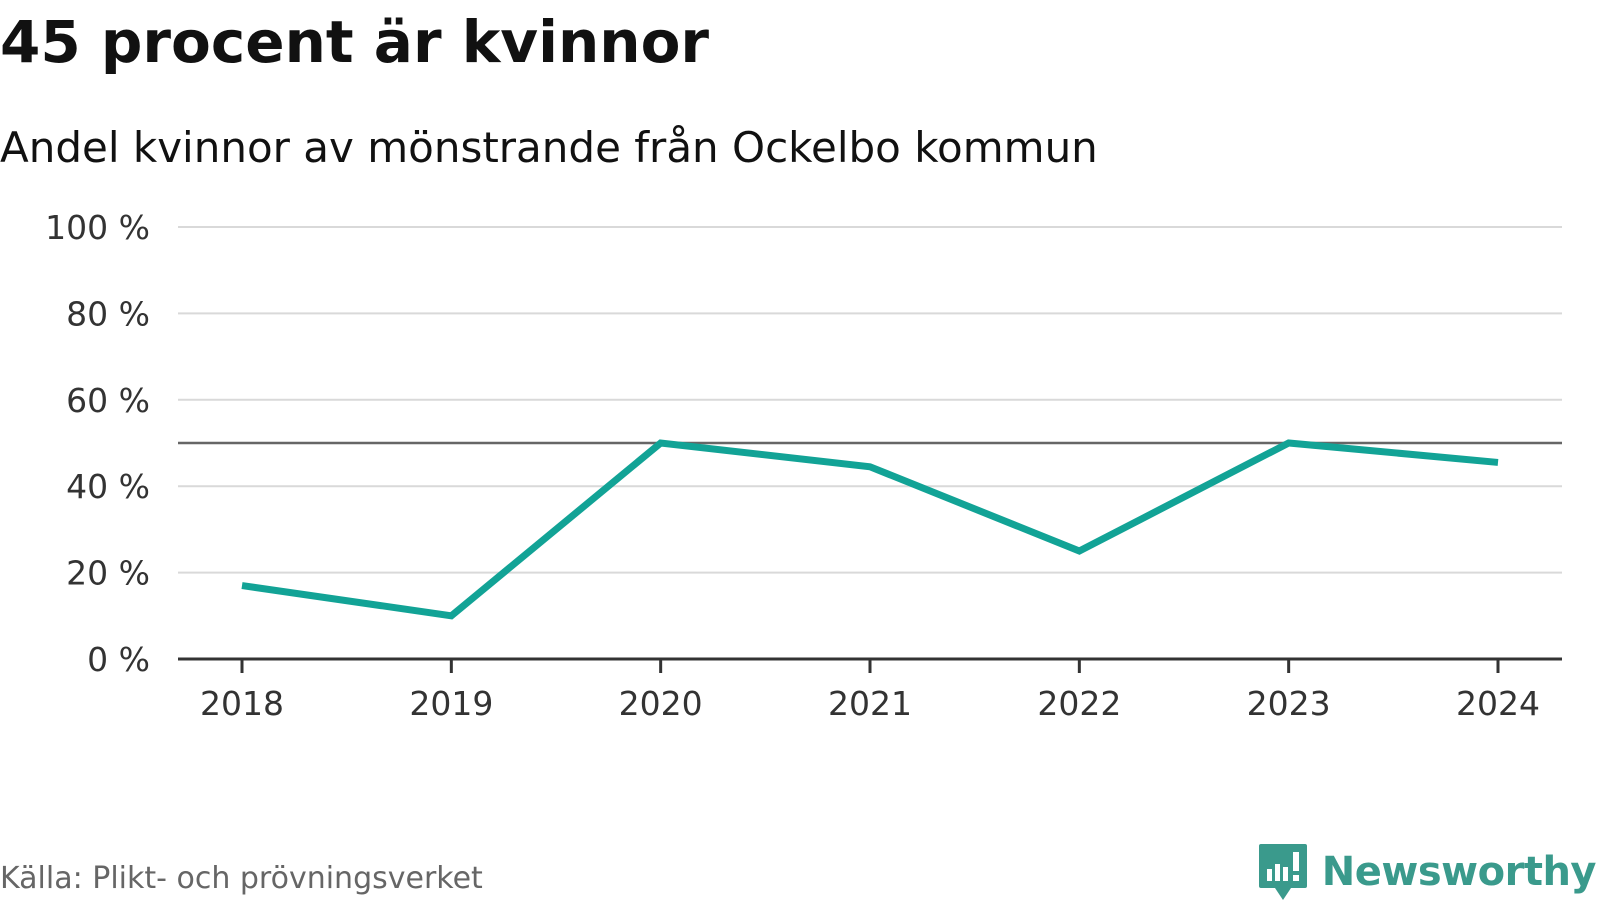  Describe the element at coordinates (241, 879) in the screenshot. I see `source-note: Källa: Plikt- och prövningsverket` at that location.